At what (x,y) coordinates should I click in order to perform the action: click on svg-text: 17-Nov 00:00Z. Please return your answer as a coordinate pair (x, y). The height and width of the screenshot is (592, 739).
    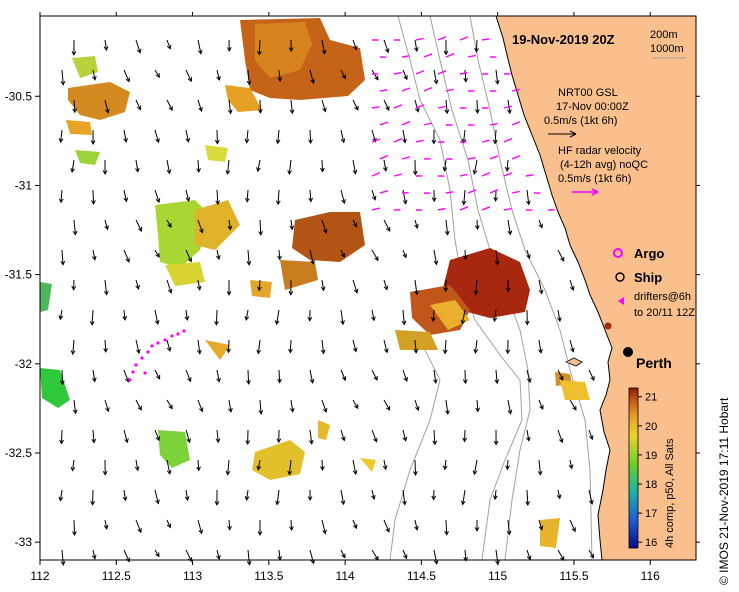
    Looking at the image, I should click on (592, 107).